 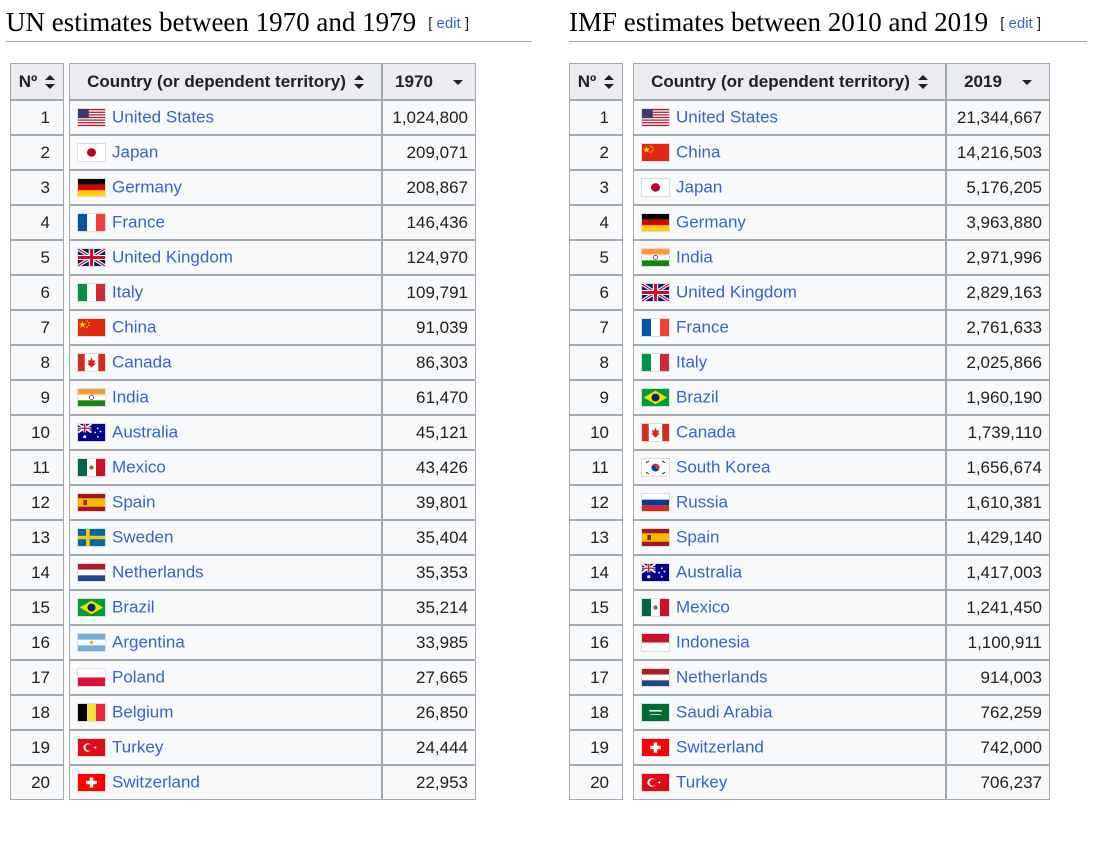 I want to click on rank-row: 4, so click(x=596, y=222).